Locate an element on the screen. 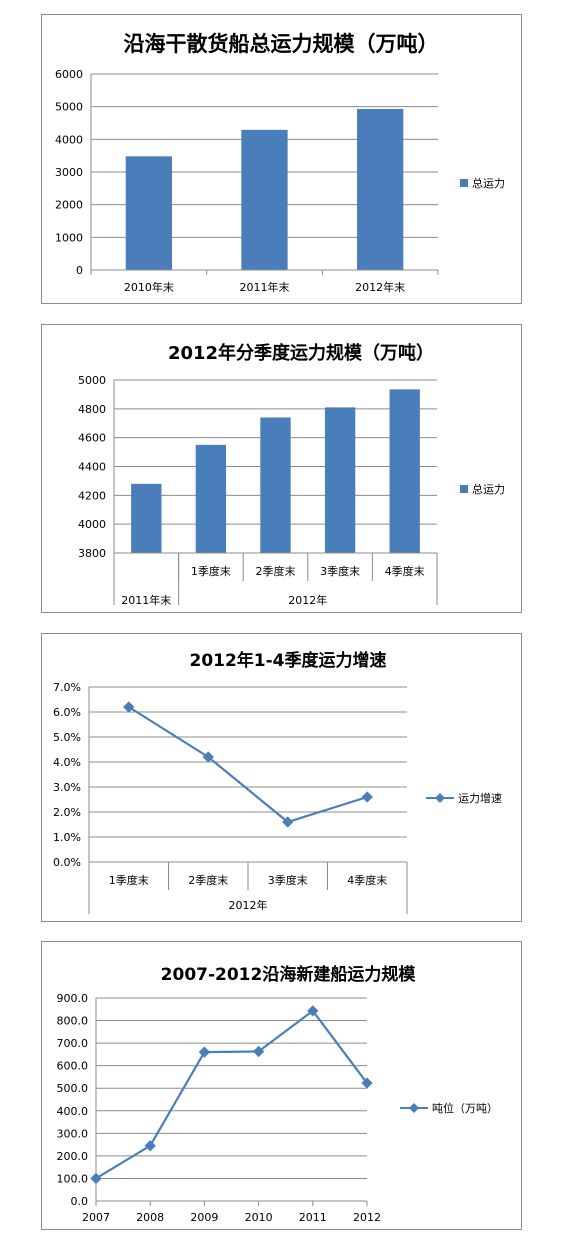 This screenshot has height=1244, width=564. chart-3-category-label: 2季度末 is located at coordinates (208, 880).